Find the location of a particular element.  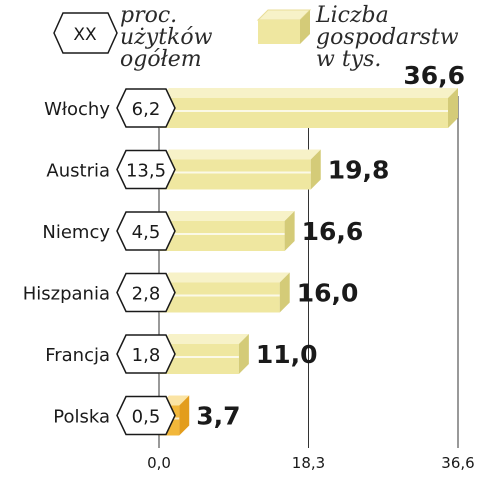

legend-badge-label-line2: użytków is located at coordinates (166, 37).